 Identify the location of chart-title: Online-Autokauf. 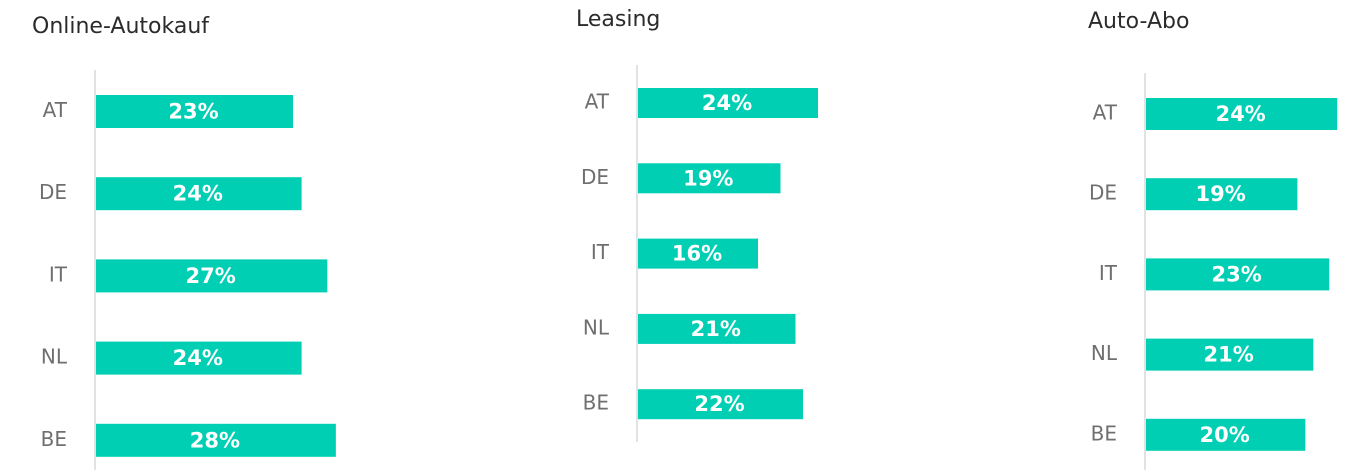
(121, 26).